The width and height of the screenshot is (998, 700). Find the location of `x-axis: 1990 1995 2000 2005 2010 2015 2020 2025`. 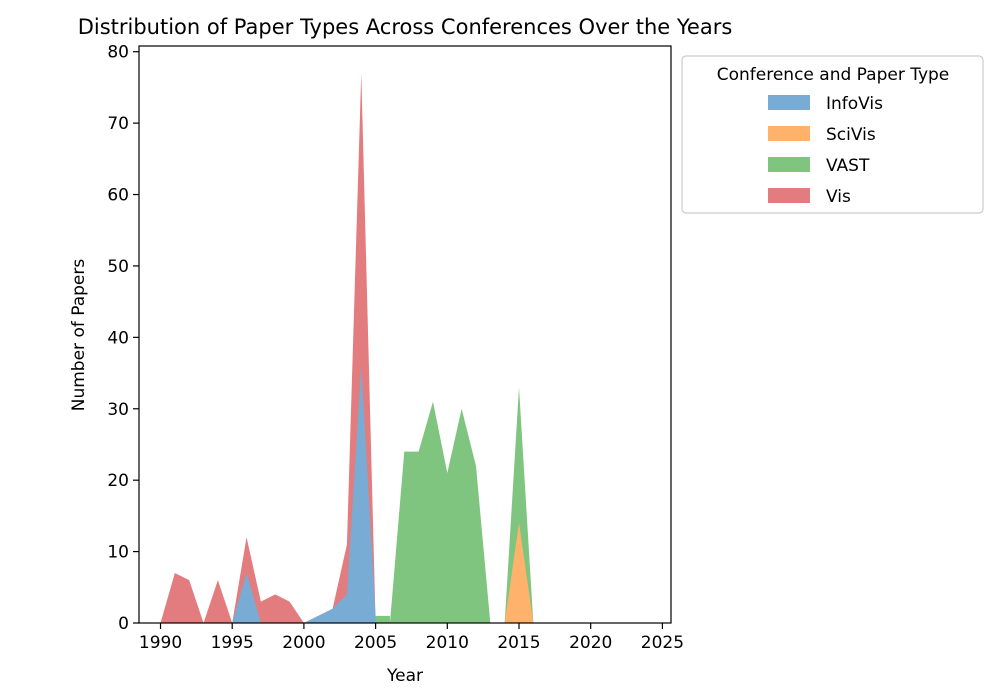

x-axis: 1990 1995 2000 2005 2010 2015 2020 2025 is located at coordinates (411, 638).